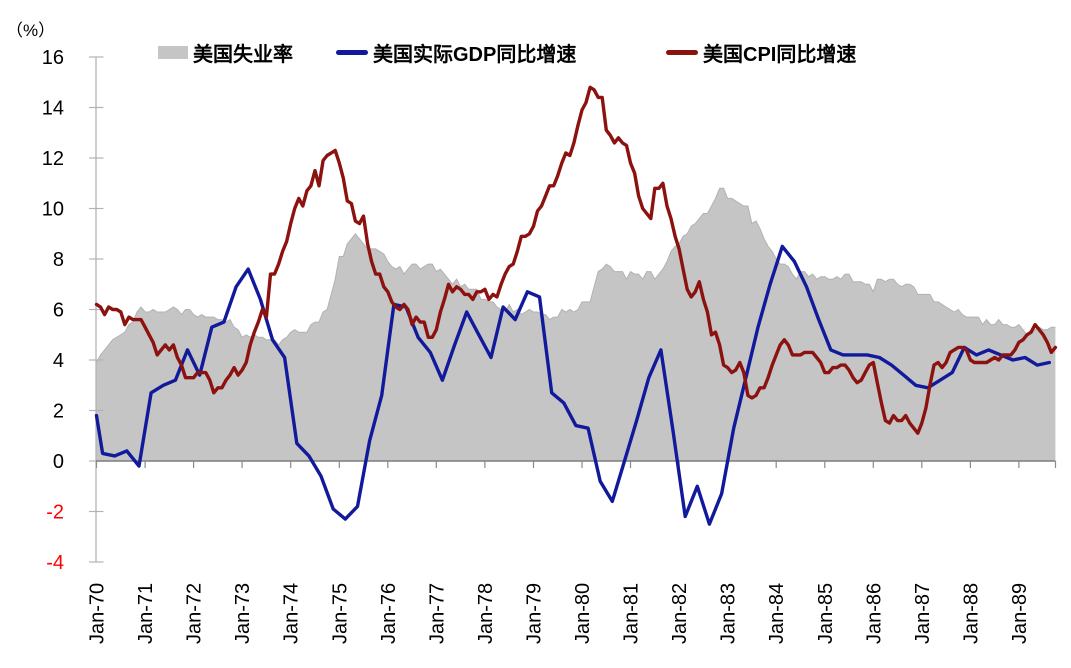  What do you see at coordinates (475, 54) in the screenshot?
I see `legend-label-gdp: 美国实际GDP同比增速` at bounding box center [475, 54].